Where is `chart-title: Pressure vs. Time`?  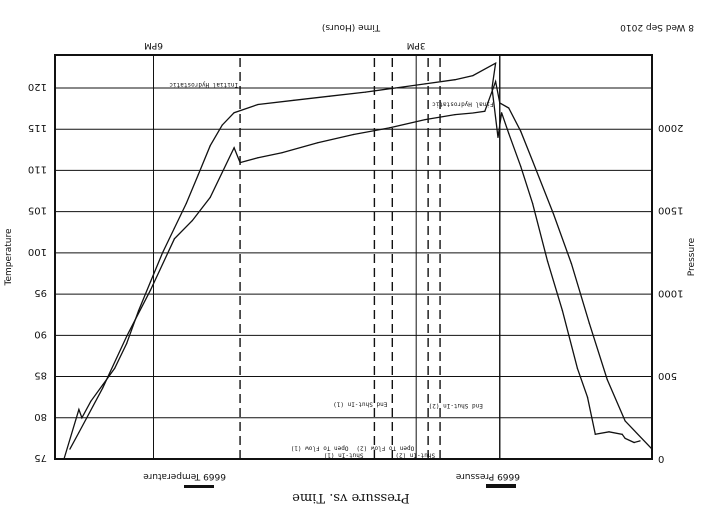 chart-title: Pressure vs. Time is located at coordinates (351, 497).